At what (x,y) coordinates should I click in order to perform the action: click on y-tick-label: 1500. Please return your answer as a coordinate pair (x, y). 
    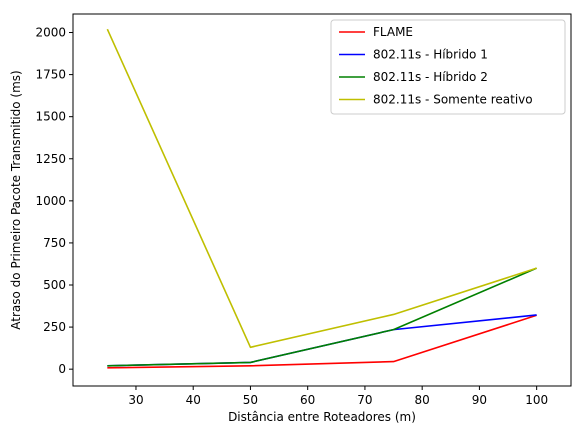
    Looking at the image, I should click on (50, 117).